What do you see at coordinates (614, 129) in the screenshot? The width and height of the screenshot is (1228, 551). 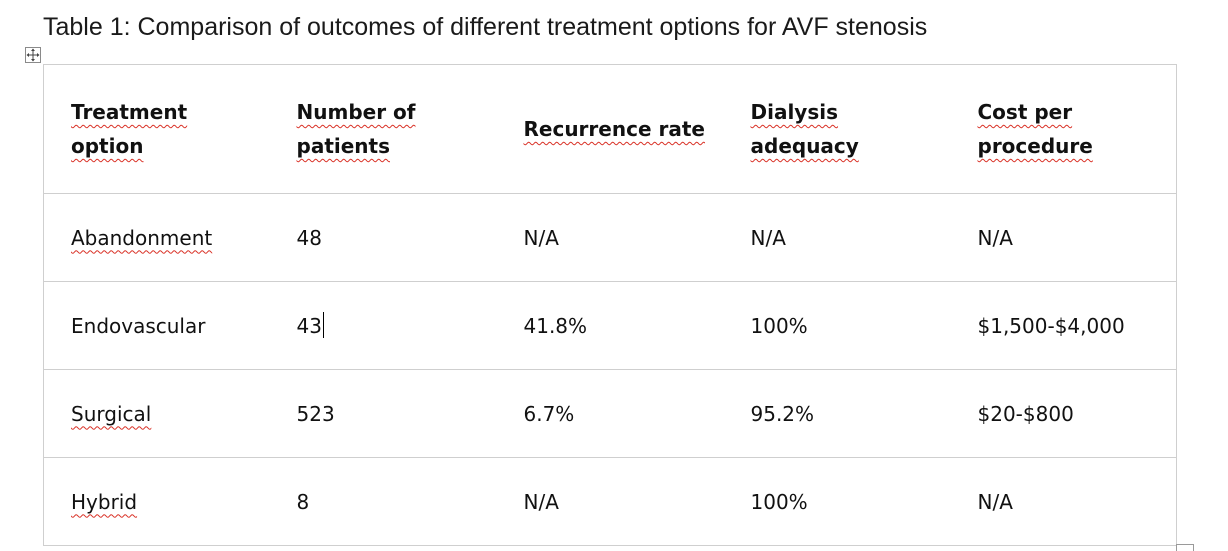 I see `header-text-line1: Recurrence rate` at bounding box center [614, 129].